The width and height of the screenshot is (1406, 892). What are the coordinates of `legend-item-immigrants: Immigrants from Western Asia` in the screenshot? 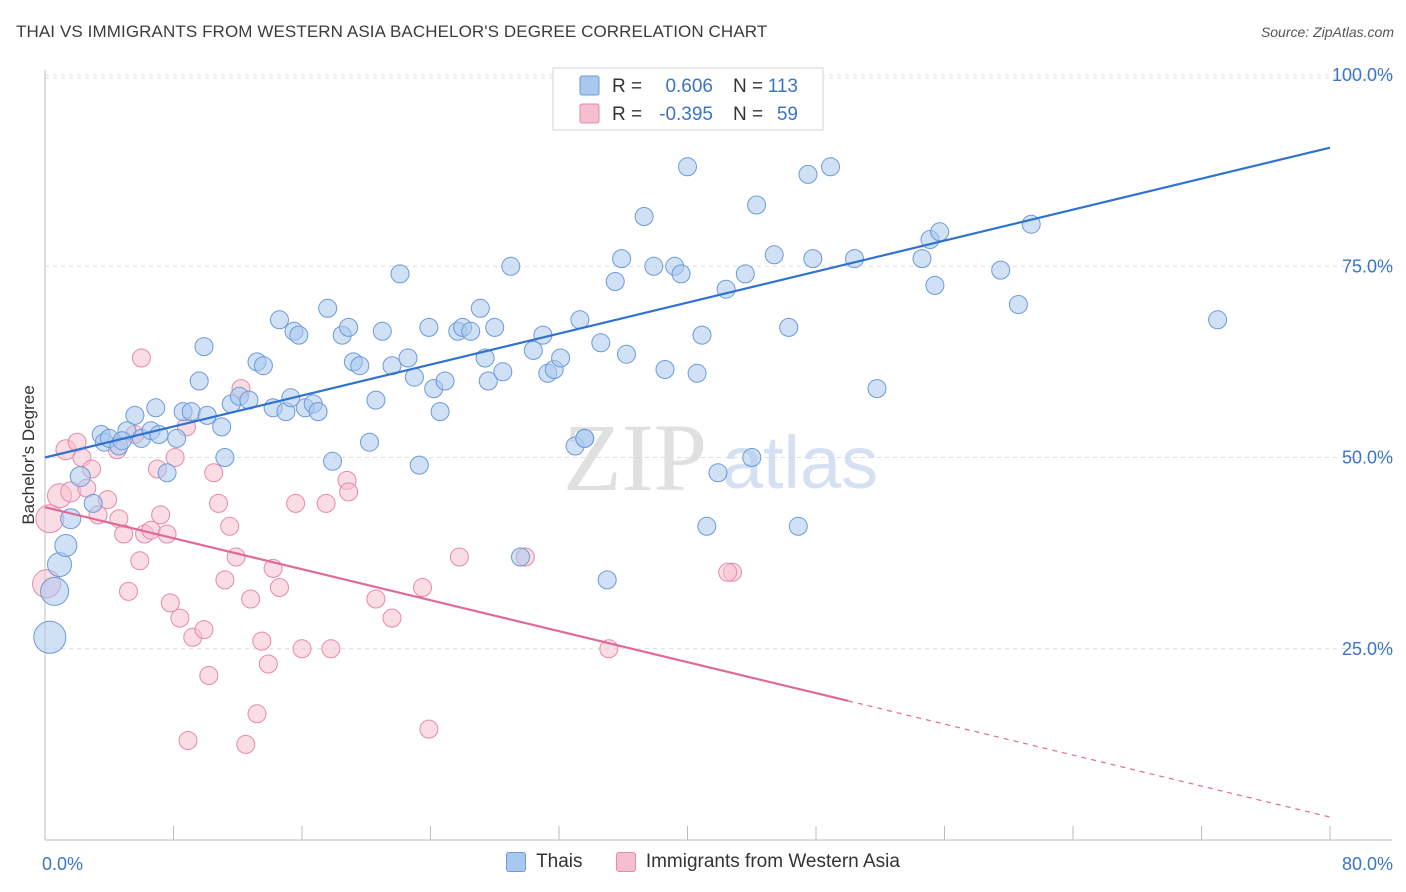 It's located at (757, 862).